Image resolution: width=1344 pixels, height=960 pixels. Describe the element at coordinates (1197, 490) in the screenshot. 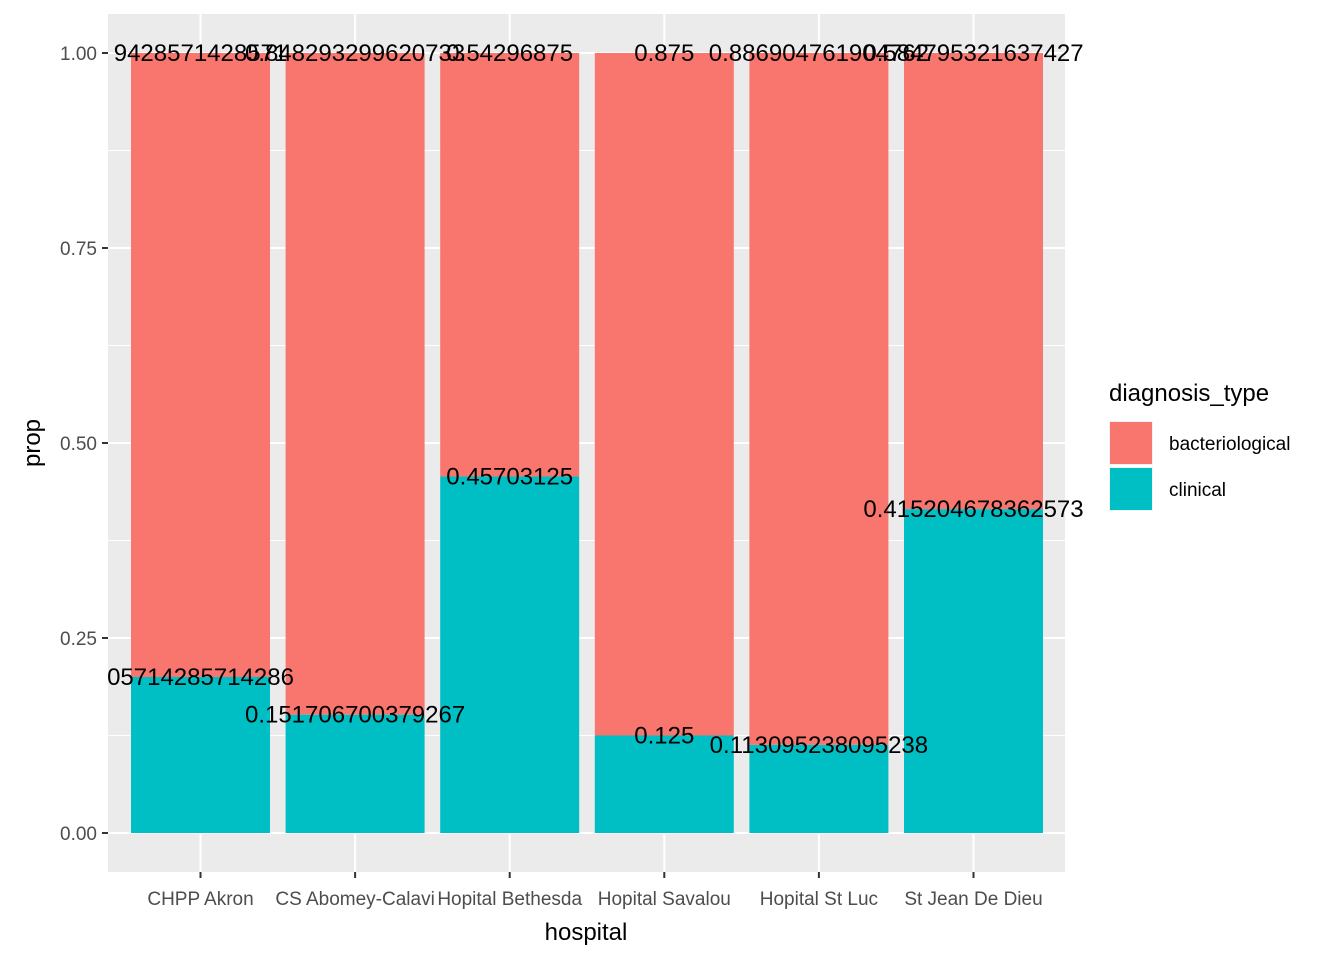

I see `legend-label: clinical` at that location.